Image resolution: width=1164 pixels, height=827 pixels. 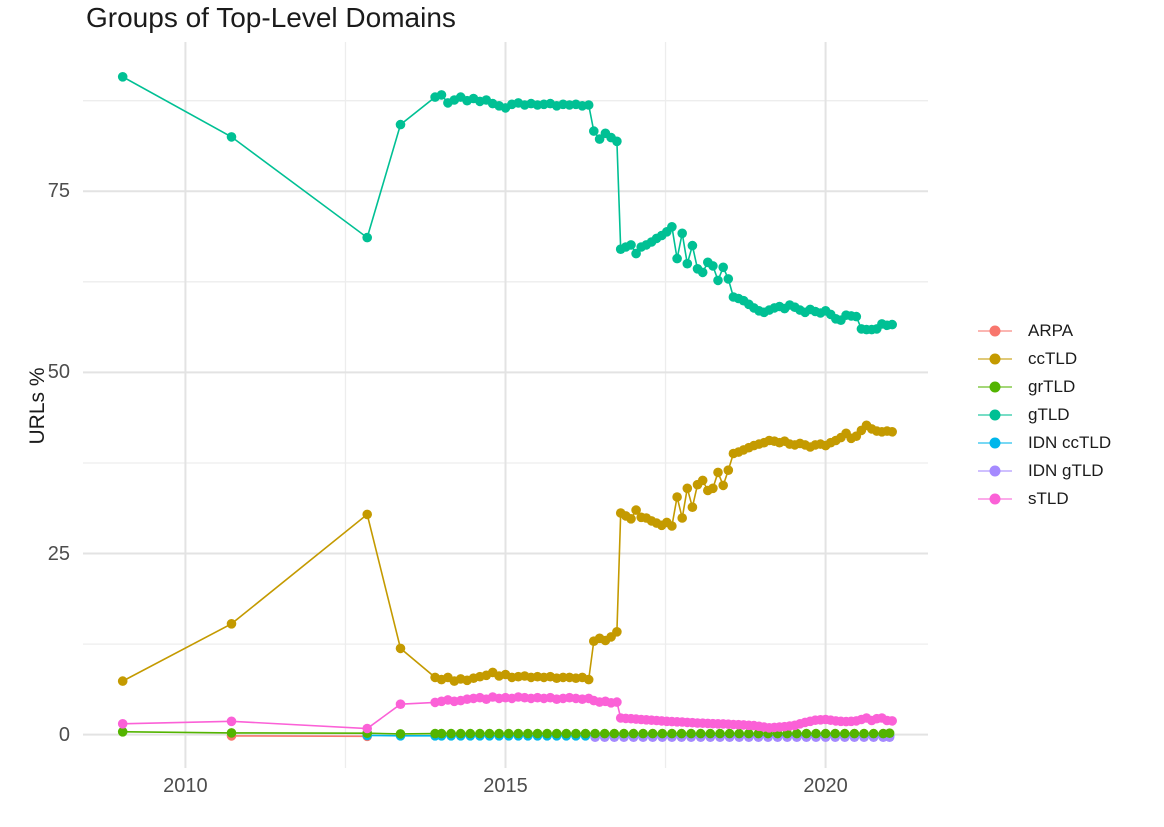 I want to click on y-tick-label: 50, so click(x=58, y=372).